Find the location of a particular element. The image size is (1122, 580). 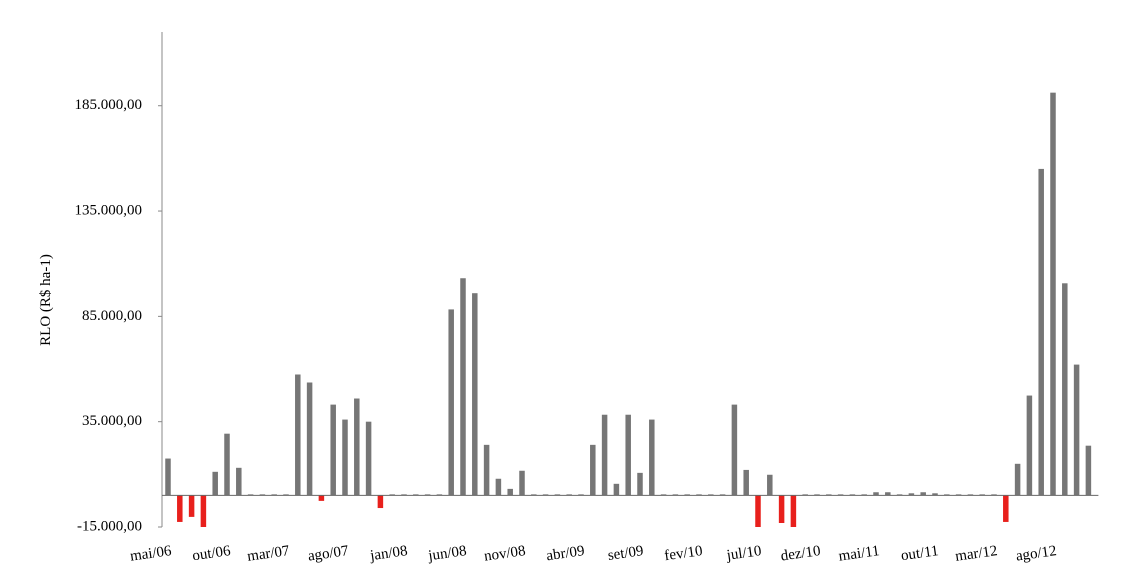

y-tick-label: 85.000,00 is located at coordinates (112, 316).